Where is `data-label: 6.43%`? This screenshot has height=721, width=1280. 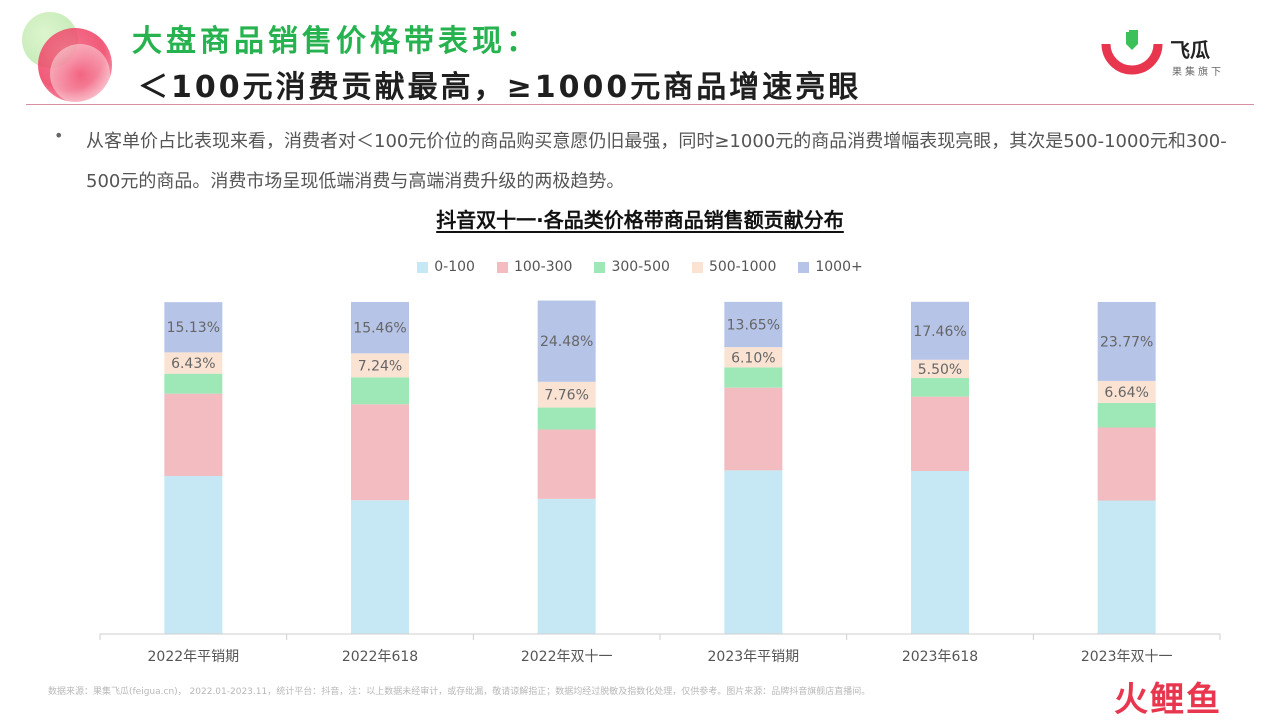
data-label: 6.43% is located at coordinates (193, 364).